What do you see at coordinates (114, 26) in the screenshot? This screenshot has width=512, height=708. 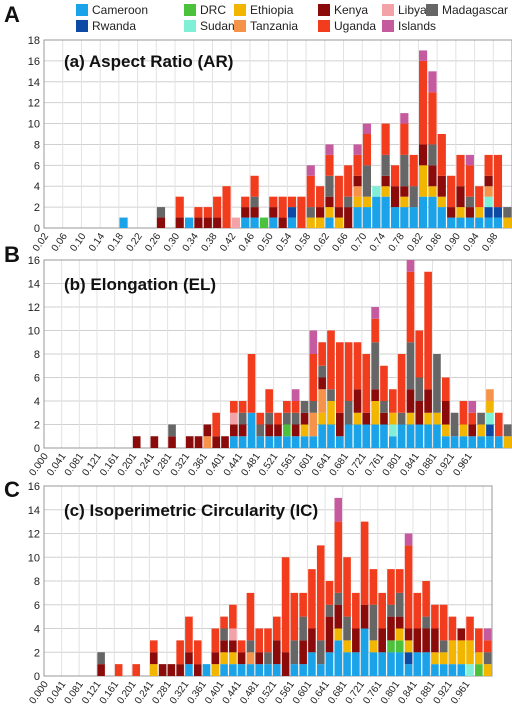 I see `legend-label: Rwanda` at bounding box center [114, 26].